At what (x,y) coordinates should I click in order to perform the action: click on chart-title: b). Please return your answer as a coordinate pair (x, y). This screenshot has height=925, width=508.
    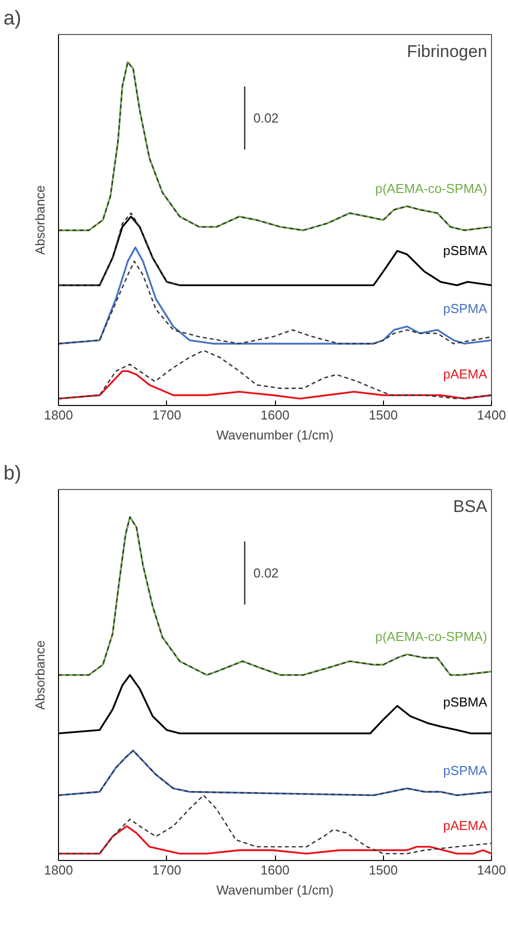
    Looking at the image, I should click on (13, 473).